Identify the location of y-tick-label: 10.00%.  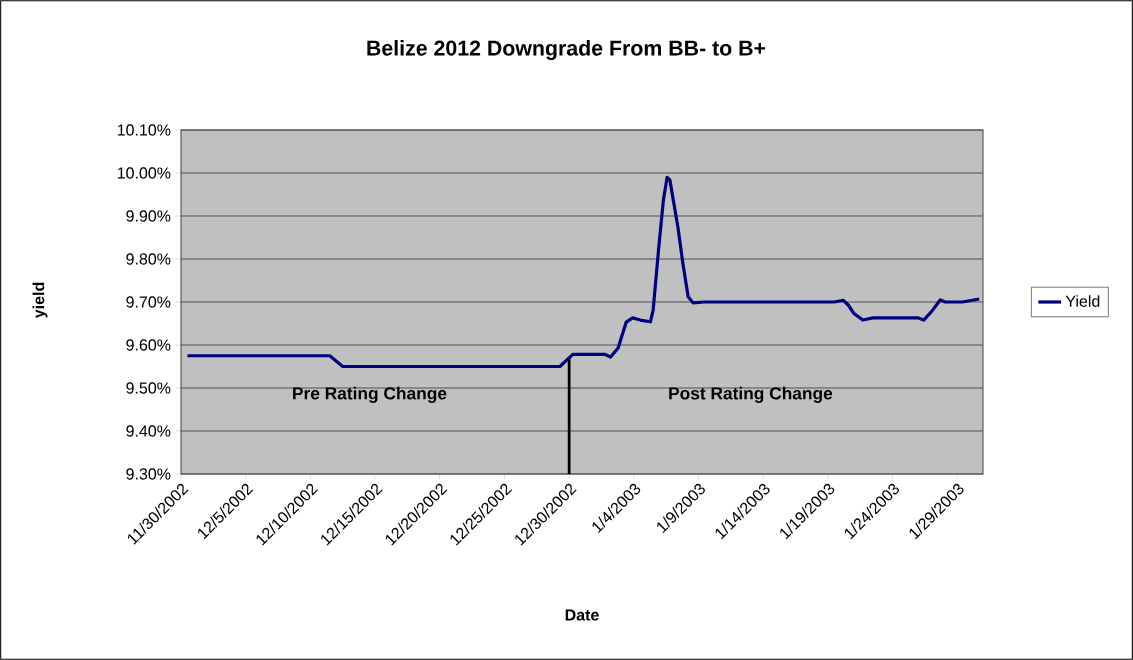
(144, 173).